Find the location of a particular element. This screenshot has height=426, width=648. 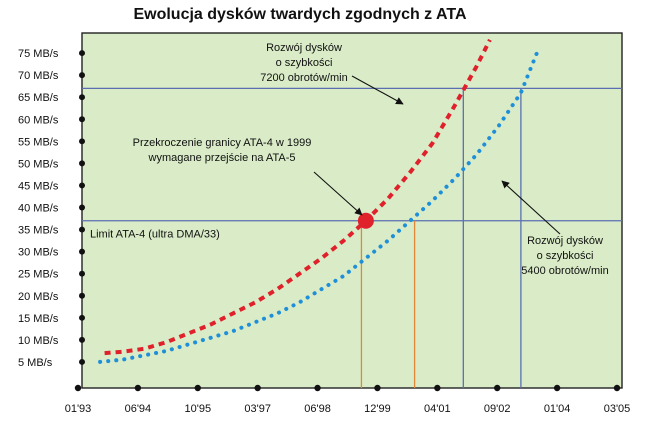

y-tick-label: 35 MB/s is located at coordinates (38, 231).